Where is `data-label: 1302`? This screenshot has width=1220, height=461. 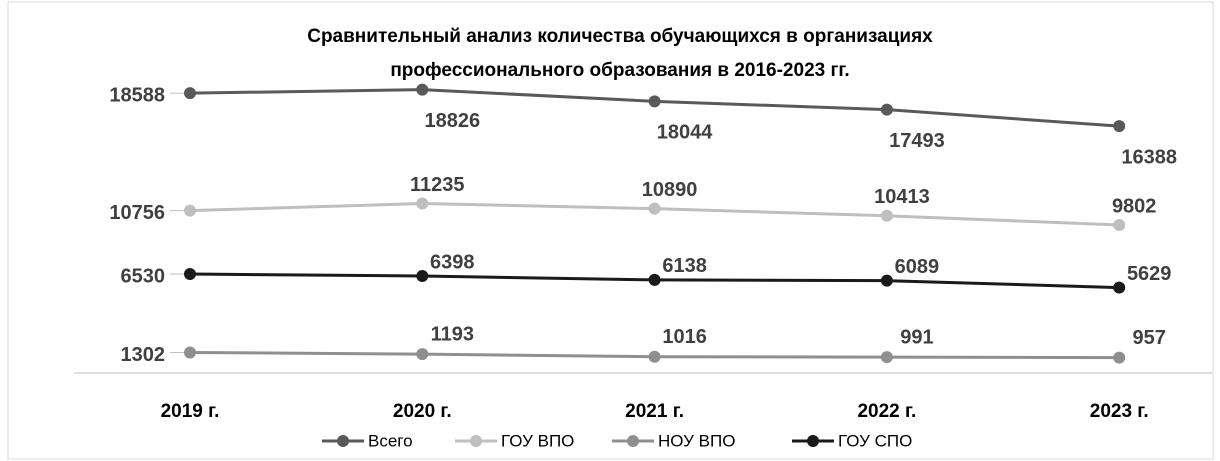
data-label: 1302 is located at coordinates (143, 355).